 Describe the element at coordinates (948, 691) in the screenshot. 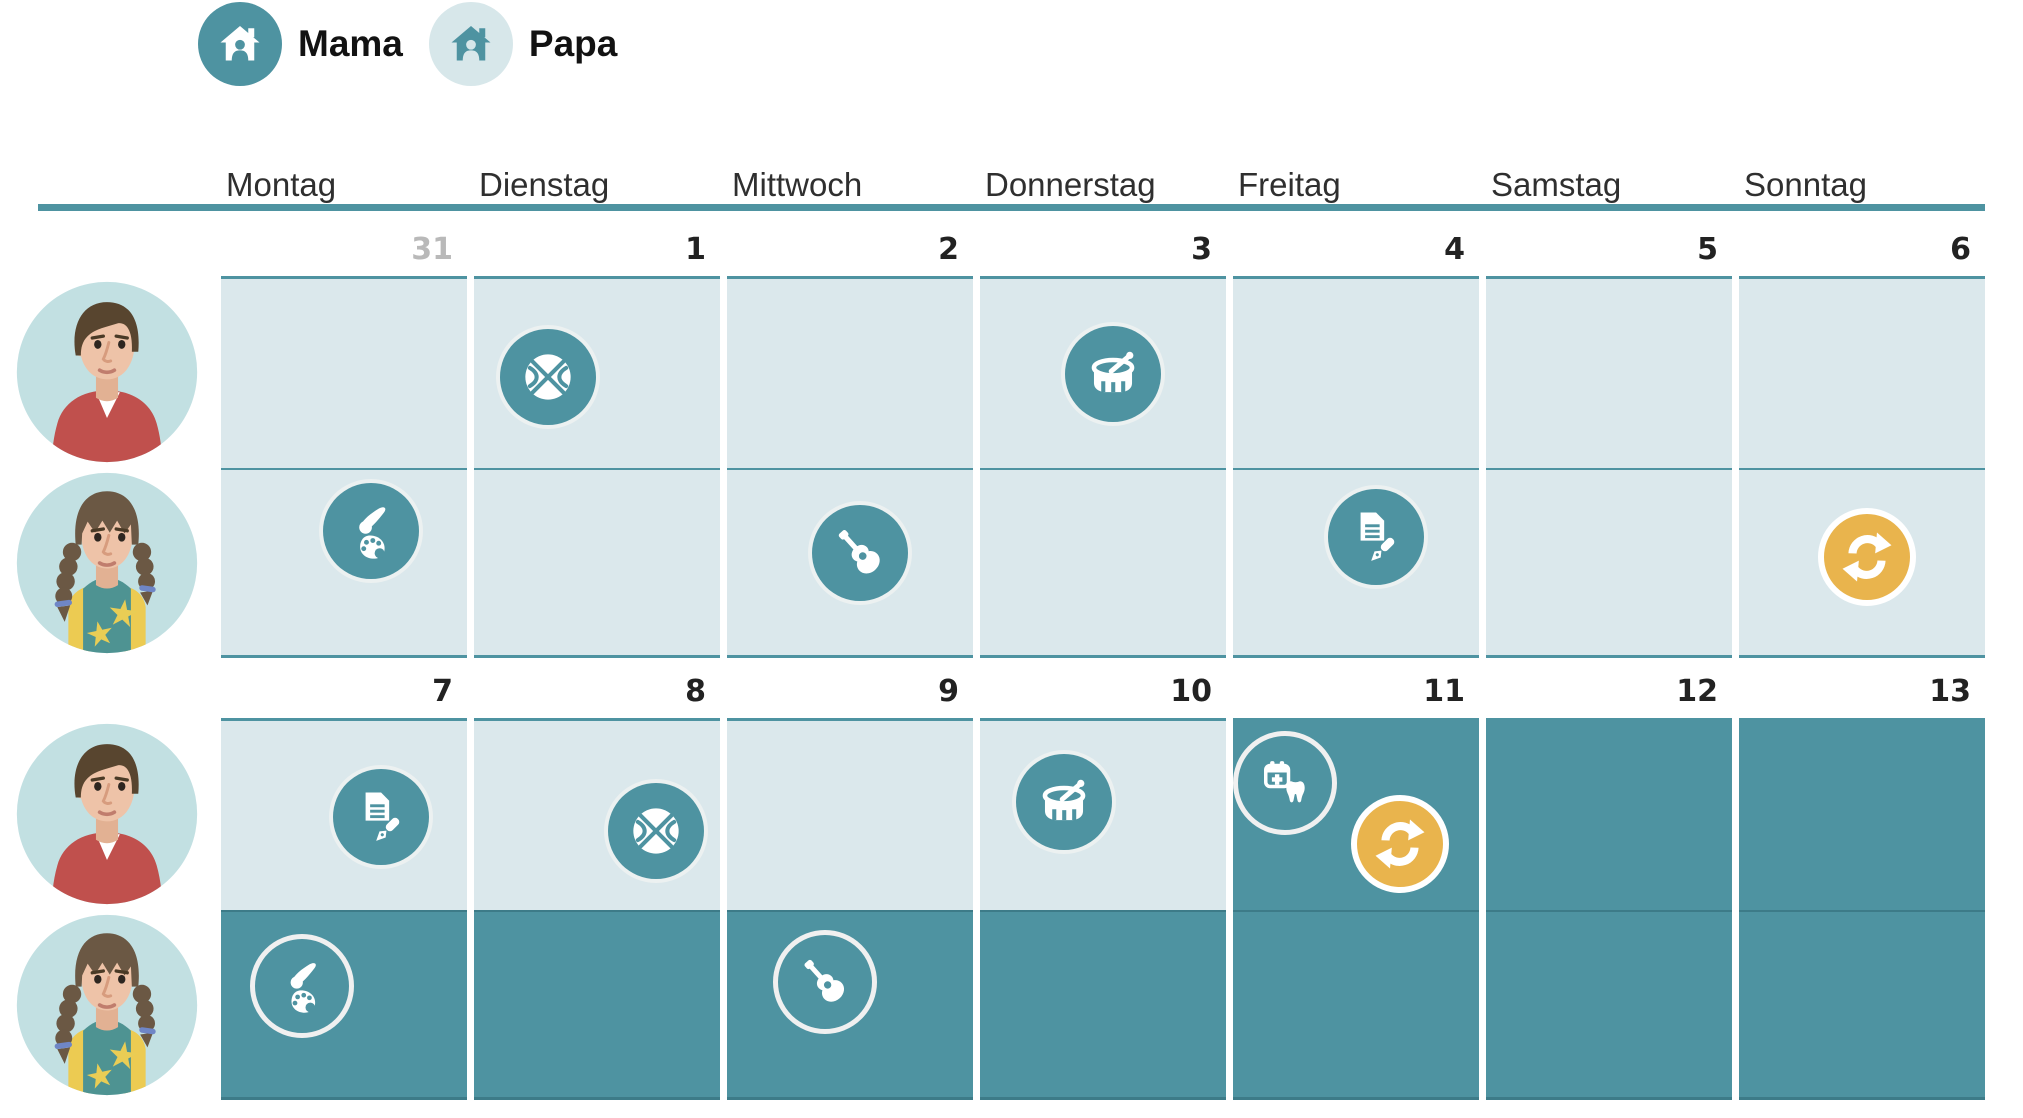

I see `date-number: 9` at that location.